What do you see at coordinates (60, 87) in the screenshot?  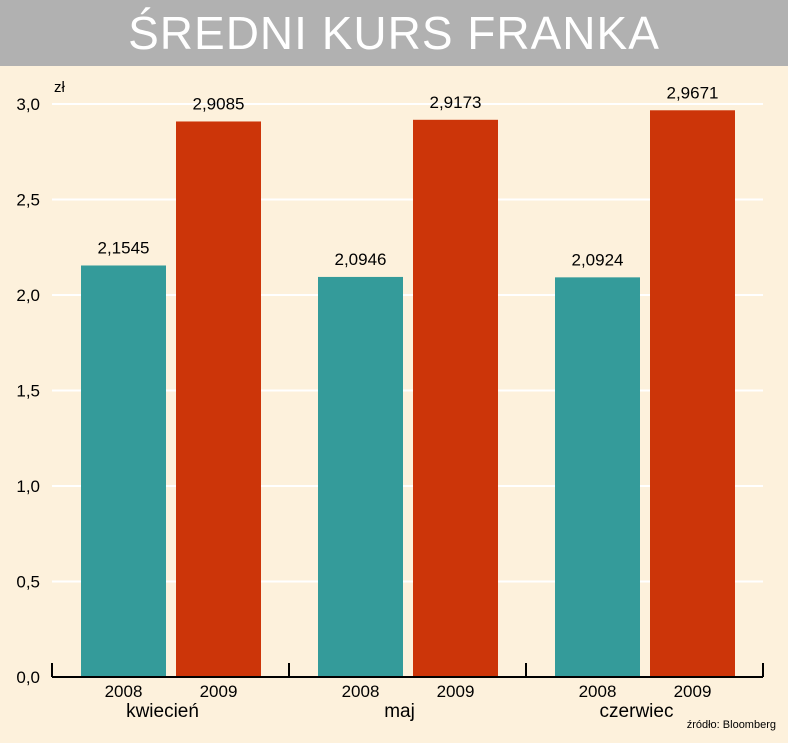 I see `y-unit-label: zł` at bounding box center [60, 87].